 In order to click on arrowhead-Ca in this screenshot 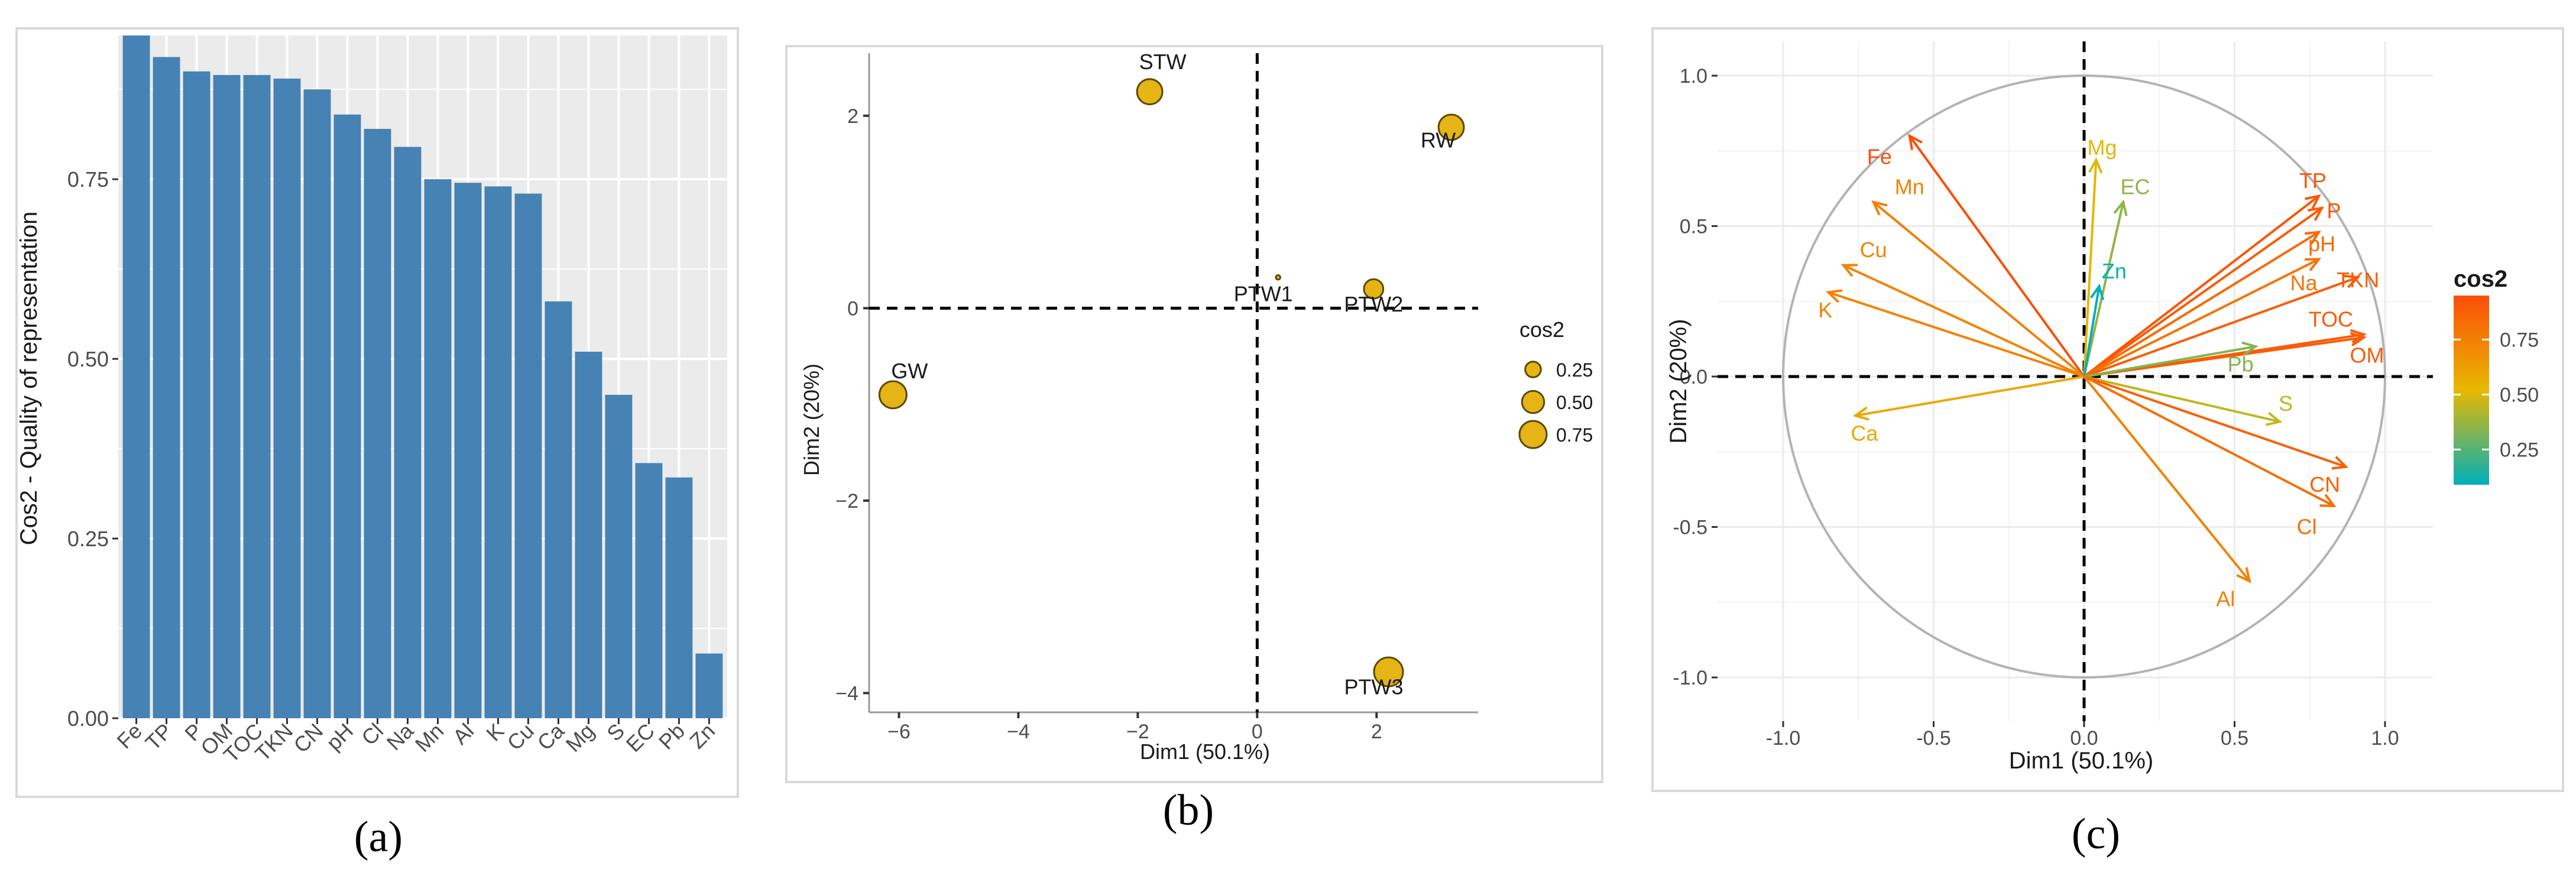, I will do `click(1860, 413)`.